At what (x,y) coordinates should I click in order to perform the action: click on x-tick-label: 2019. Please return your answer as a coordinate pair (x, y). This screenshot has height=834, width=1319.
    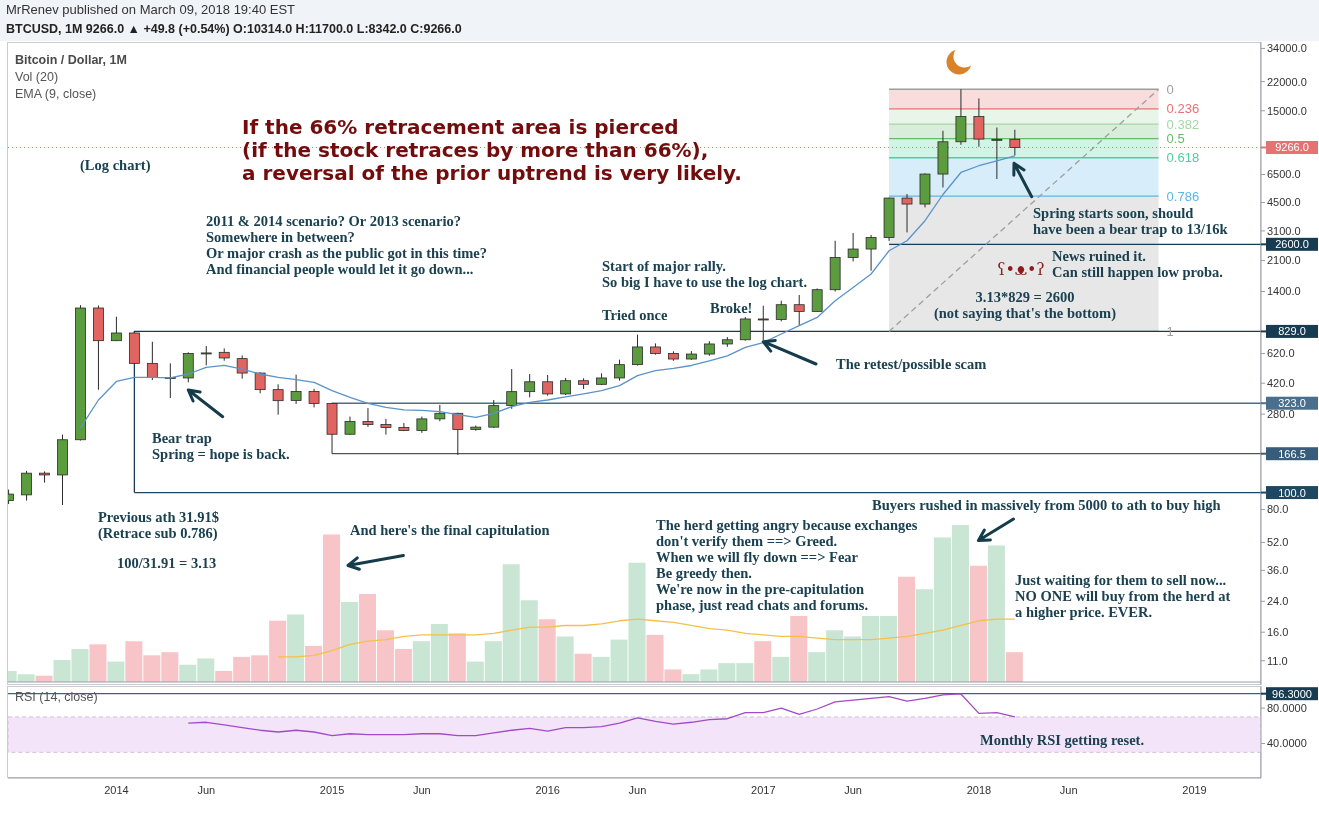
    Looking at the image, I should click on (1194, 789).